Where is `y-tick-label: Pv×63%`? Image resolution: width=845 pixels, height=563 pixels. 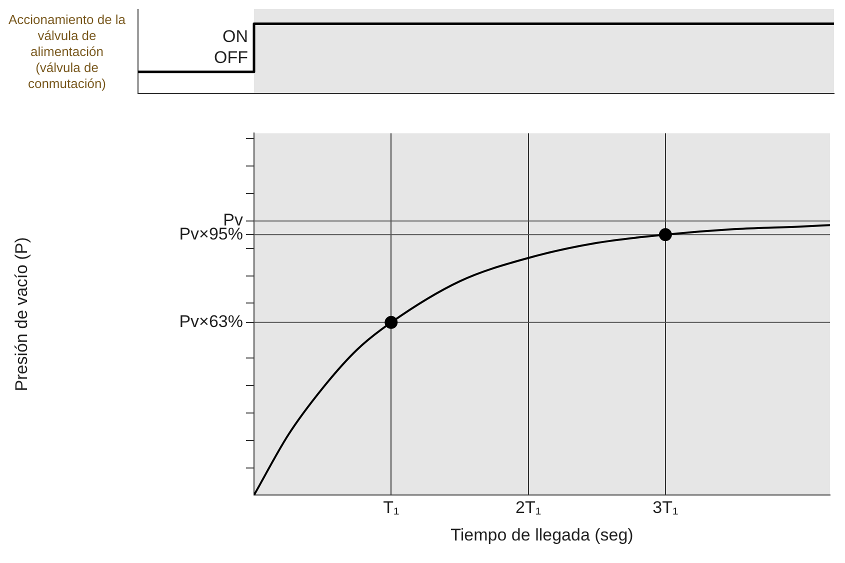 y-tick-label: Pv×63% is located at coordinates (211, 322).